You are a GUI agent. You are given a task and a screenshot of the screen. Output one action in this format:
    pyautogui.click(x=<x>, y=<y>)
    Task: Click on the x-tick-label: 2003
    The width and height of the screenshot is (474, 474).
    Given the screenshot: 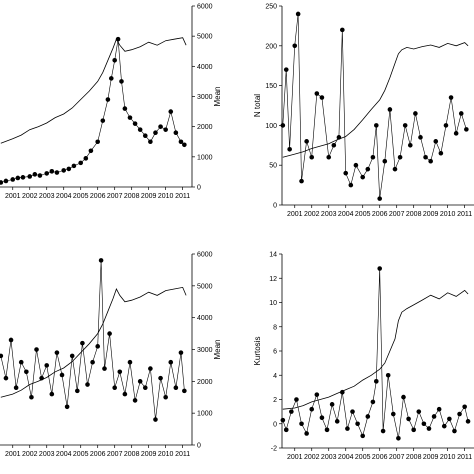 What is the action you would take?
    pyautogui.click(x=47, y=454)
    